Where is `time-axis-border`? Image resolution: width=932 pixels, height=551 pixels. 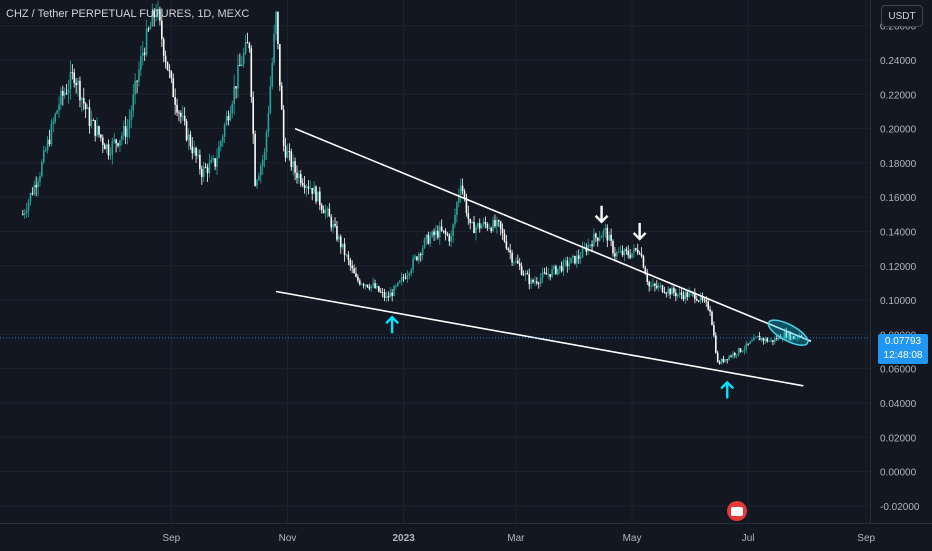
time-axis-border is located at coordinates (466, 537).